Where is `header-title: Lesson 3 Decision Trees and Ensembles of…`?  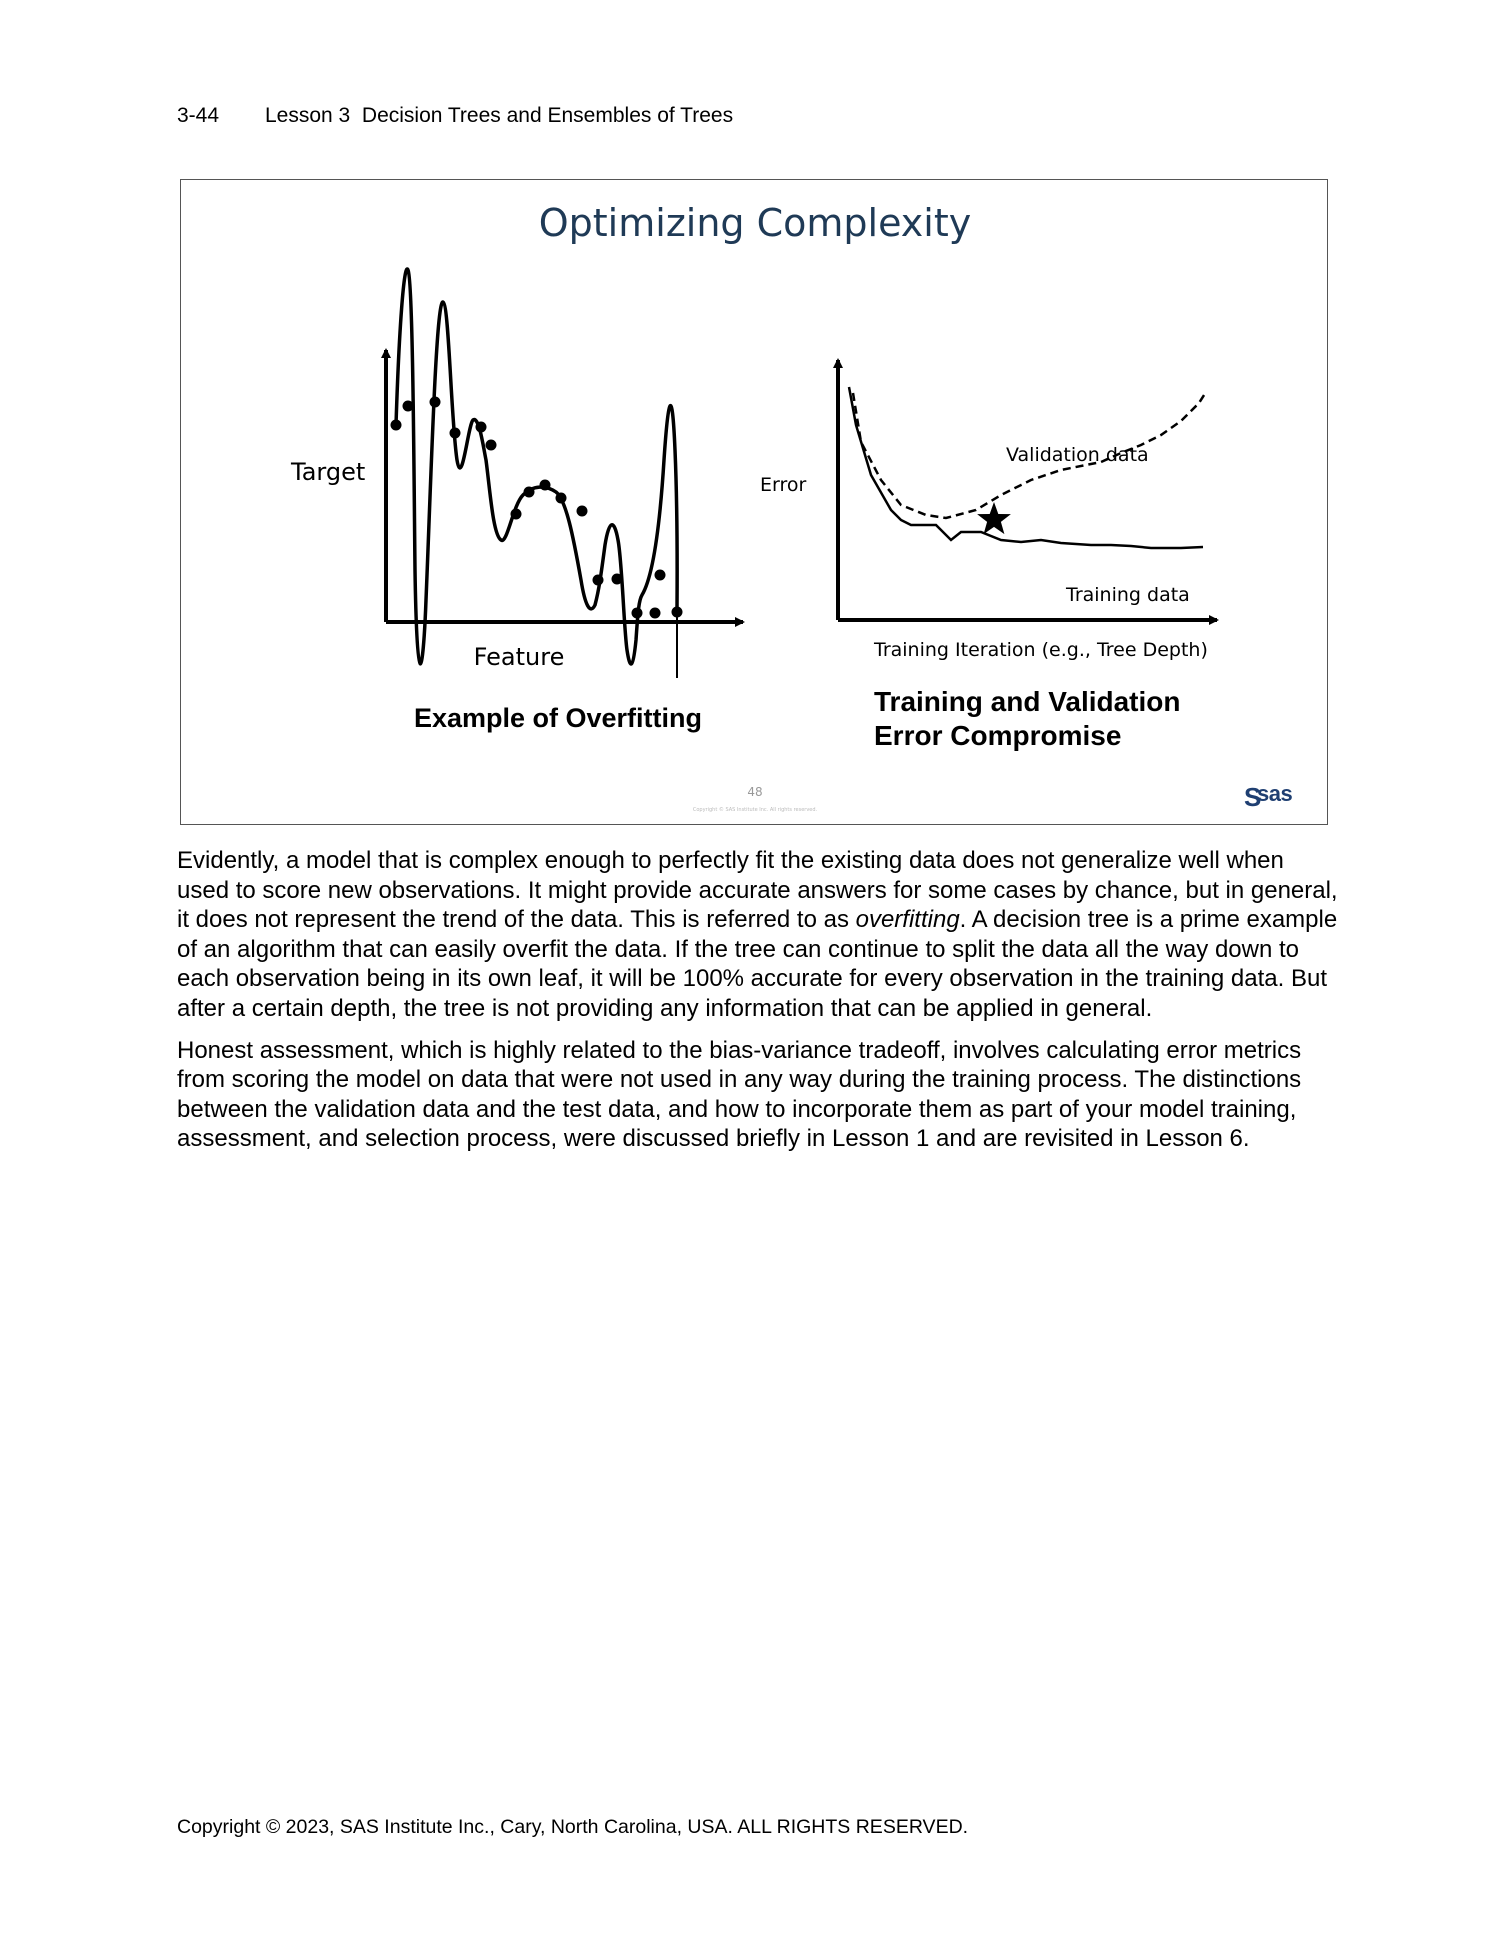
header-title: Lesson 3 Decision Trees and Ensembles of… is located at coordinates (499, 115).